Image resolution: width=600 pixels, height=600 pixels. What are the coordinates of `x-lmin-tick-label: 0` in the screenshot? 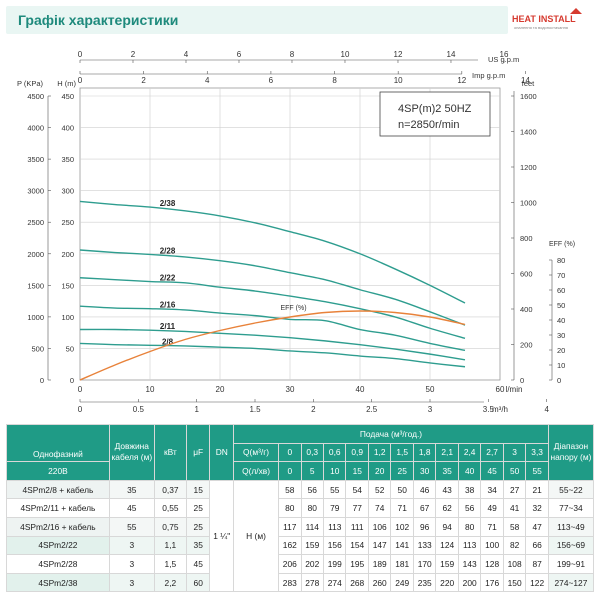 It's located at (80, 389).